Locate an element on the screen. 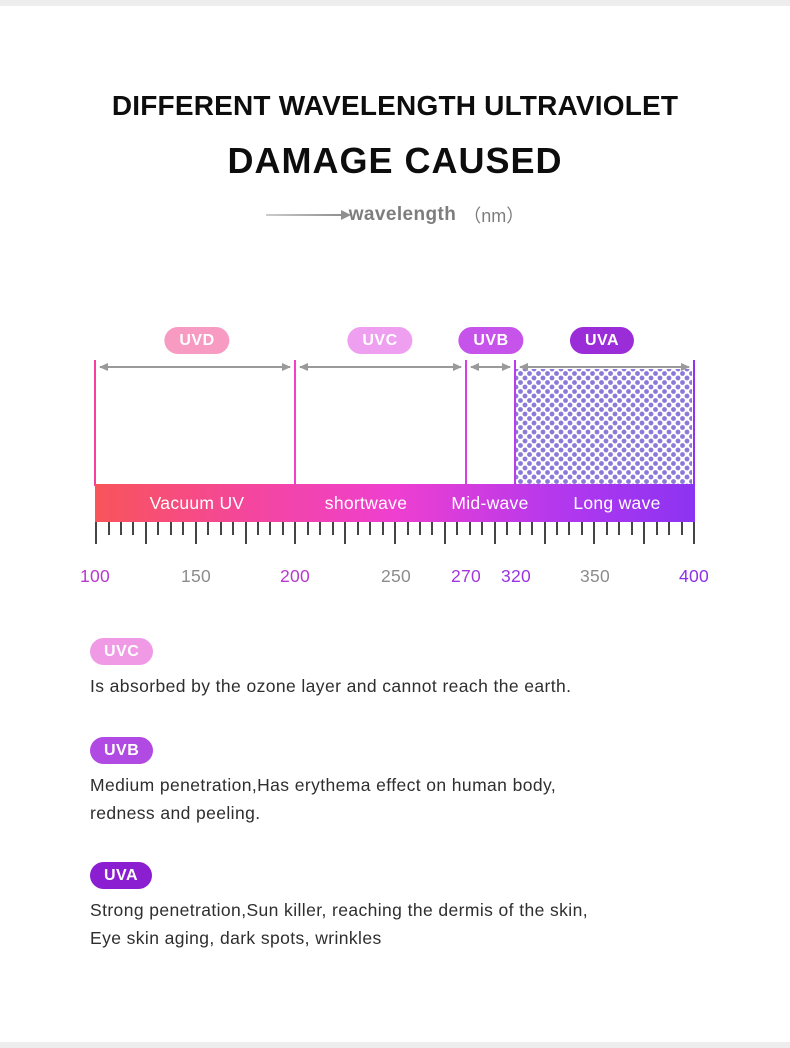 This screenshot has width=790, height=1048. segment-label-vacuum-uv: Vacuum UV is located at coordinates (197, 503).